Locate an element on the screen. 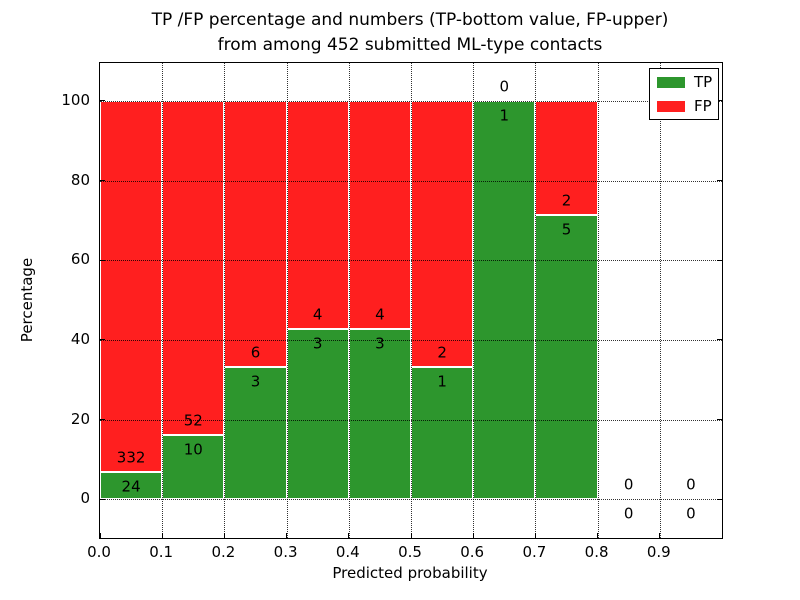 The width and height of the screenshot is (800, 600). legend-item-tp: TP is located at coordinates (687, 82).